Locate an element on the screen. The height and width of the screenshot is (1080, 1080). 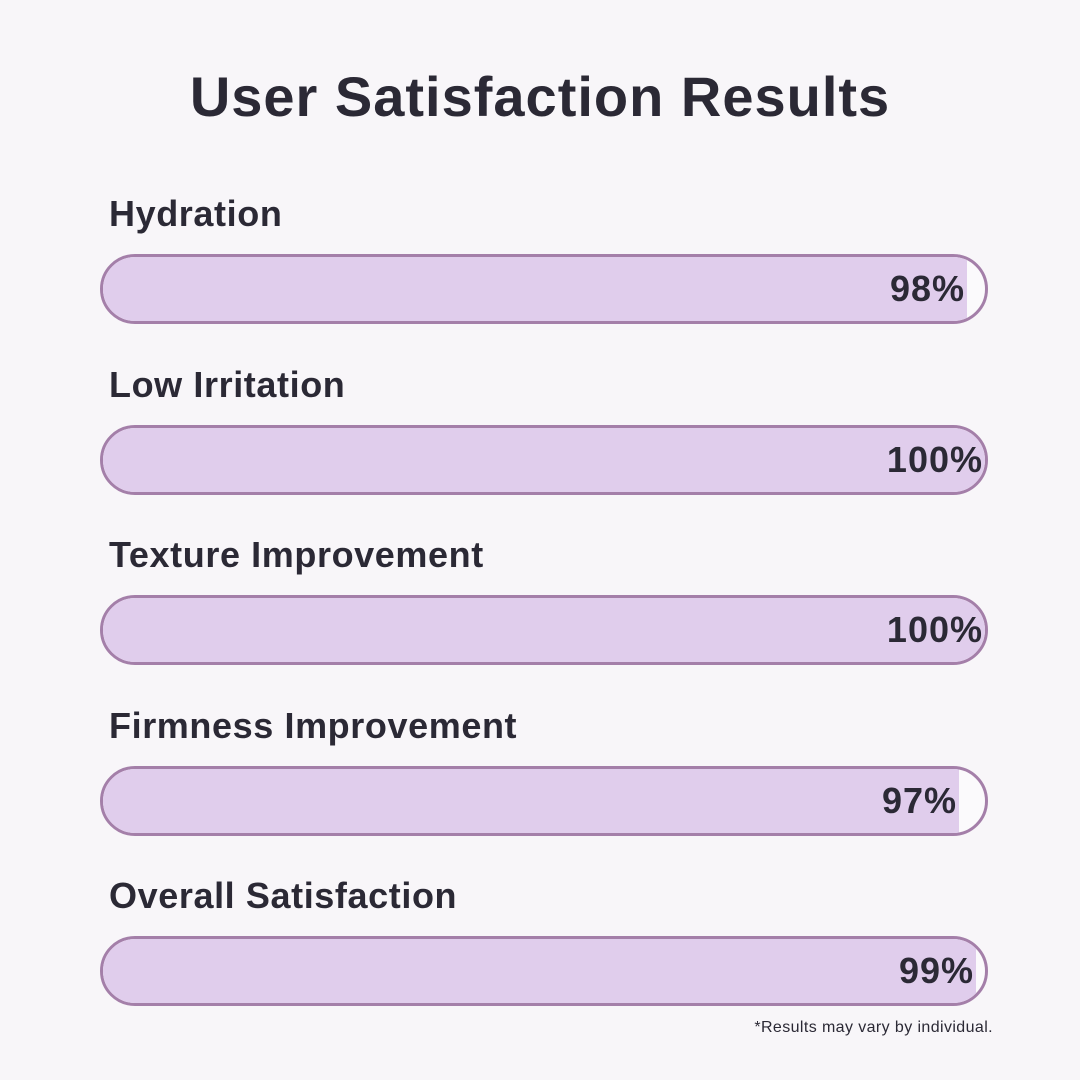
bar-label: Texture Improvement is located at coordinates (296, 554).